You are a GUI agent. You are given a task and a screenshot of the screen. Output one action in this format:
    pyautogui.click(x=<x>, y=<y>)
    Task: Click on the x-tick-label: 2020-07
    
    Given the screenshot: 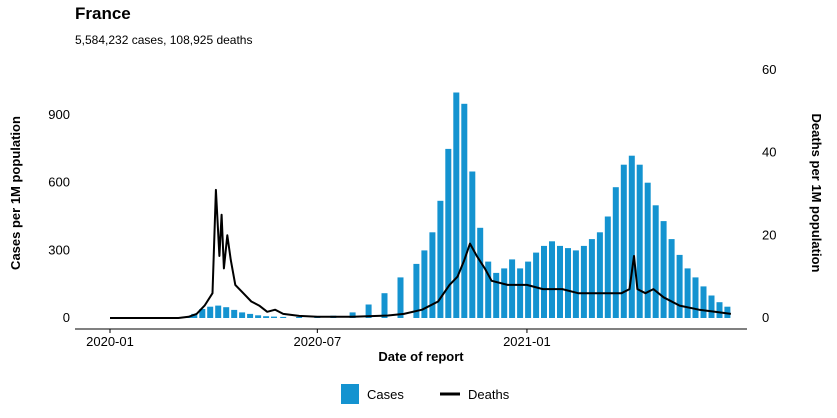 What is the action you would take?
    pyautogui.click(x=317, y=341)
    